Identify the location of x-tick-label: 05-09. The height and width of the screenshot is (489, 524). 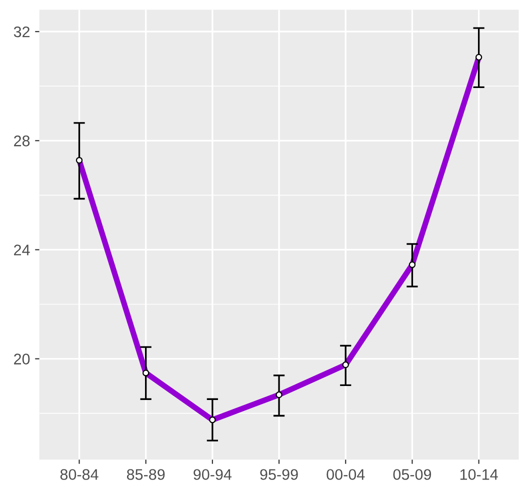
(412, 474).